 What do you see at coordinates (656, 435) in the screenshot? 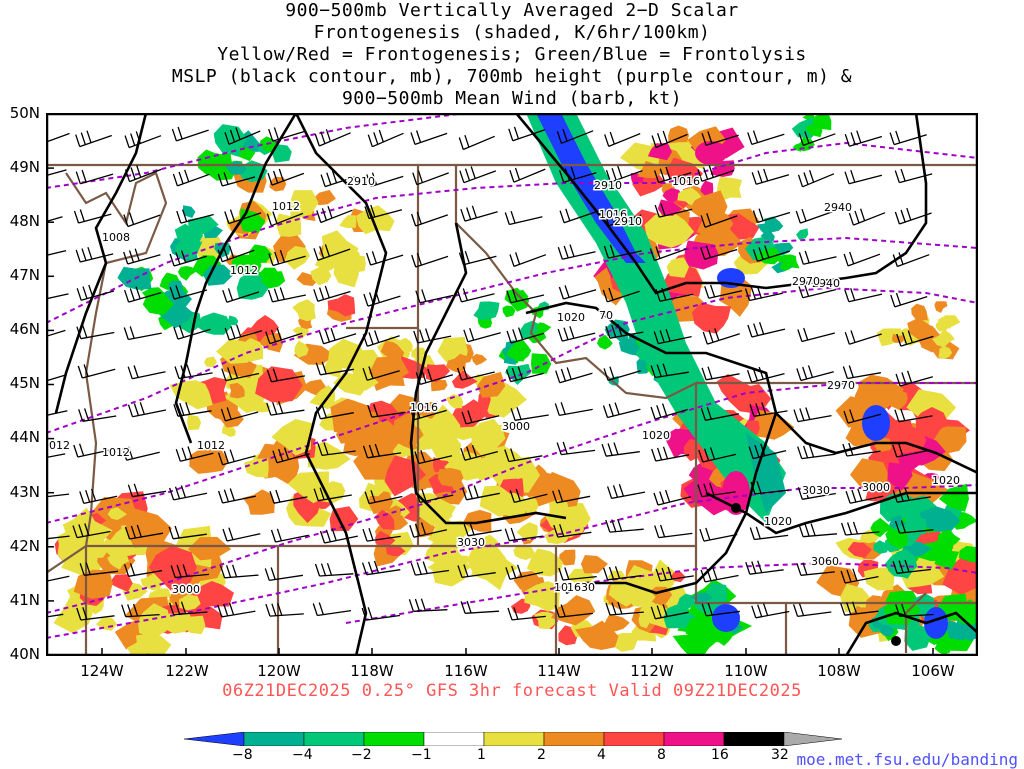
I see `mslp-label: 1020` at bounding box center [656, 435].